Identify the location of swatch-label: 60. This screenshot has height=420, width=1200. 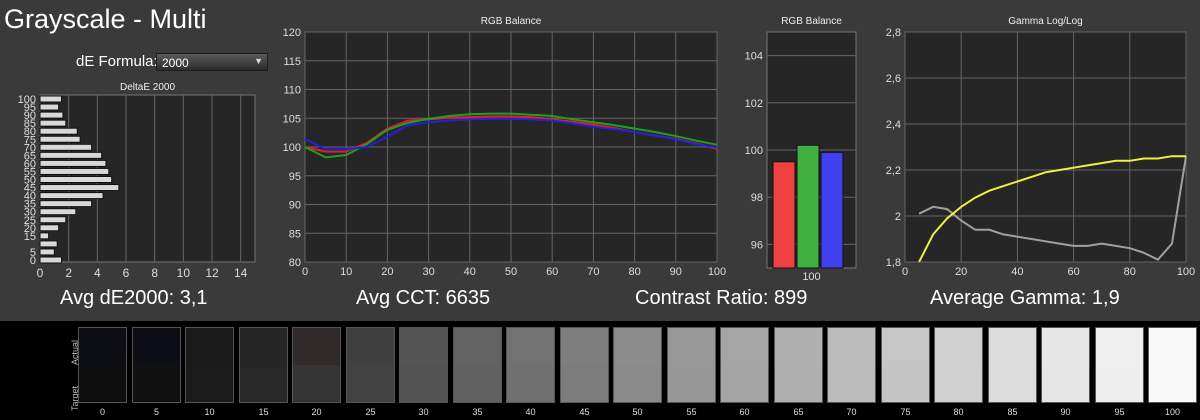
(744, 412).